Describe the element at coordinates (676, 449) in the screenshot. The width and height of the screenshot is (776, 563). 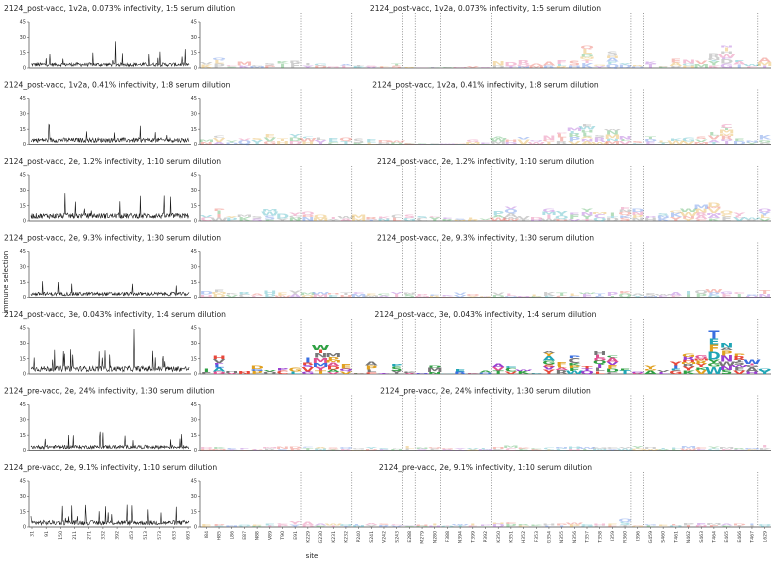
I see `logo-stack: LL` at that location.